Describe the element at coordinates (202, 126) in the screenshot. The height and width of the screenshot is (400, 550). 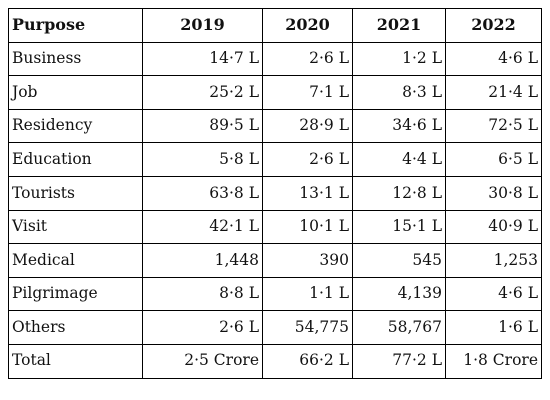
I see `cell-2019: 89·5 L` at that location.